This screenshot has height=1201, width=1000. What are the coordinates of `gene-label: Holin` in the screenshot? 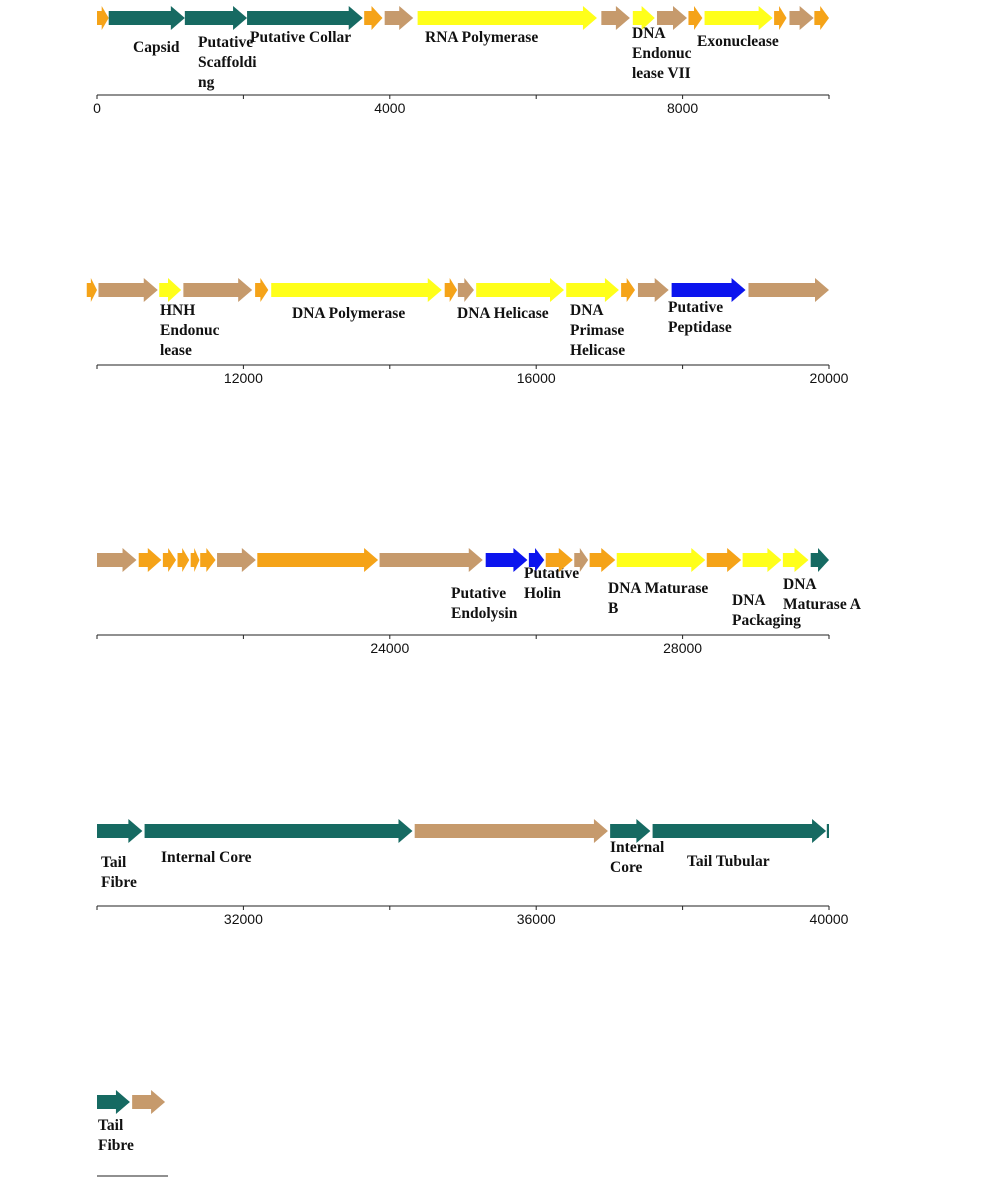 It's located at (542, 593).